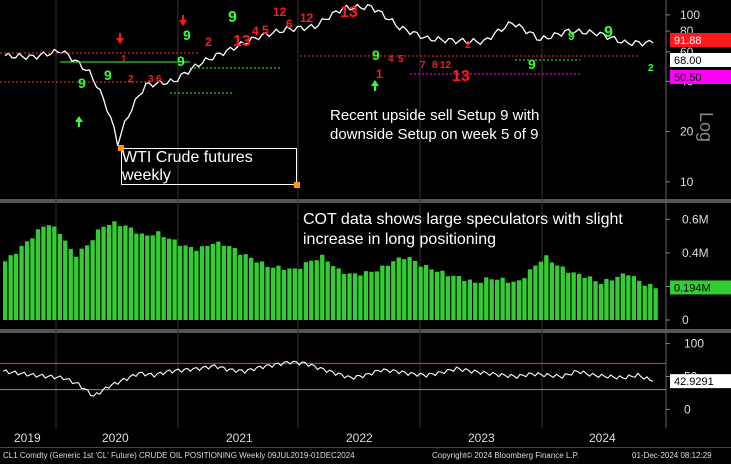 The image size is (731, 464). What do you see at coordinates (706, 127) in the screenshot?
I see `y-axis-title: Log` at bounding box center [706, 127].